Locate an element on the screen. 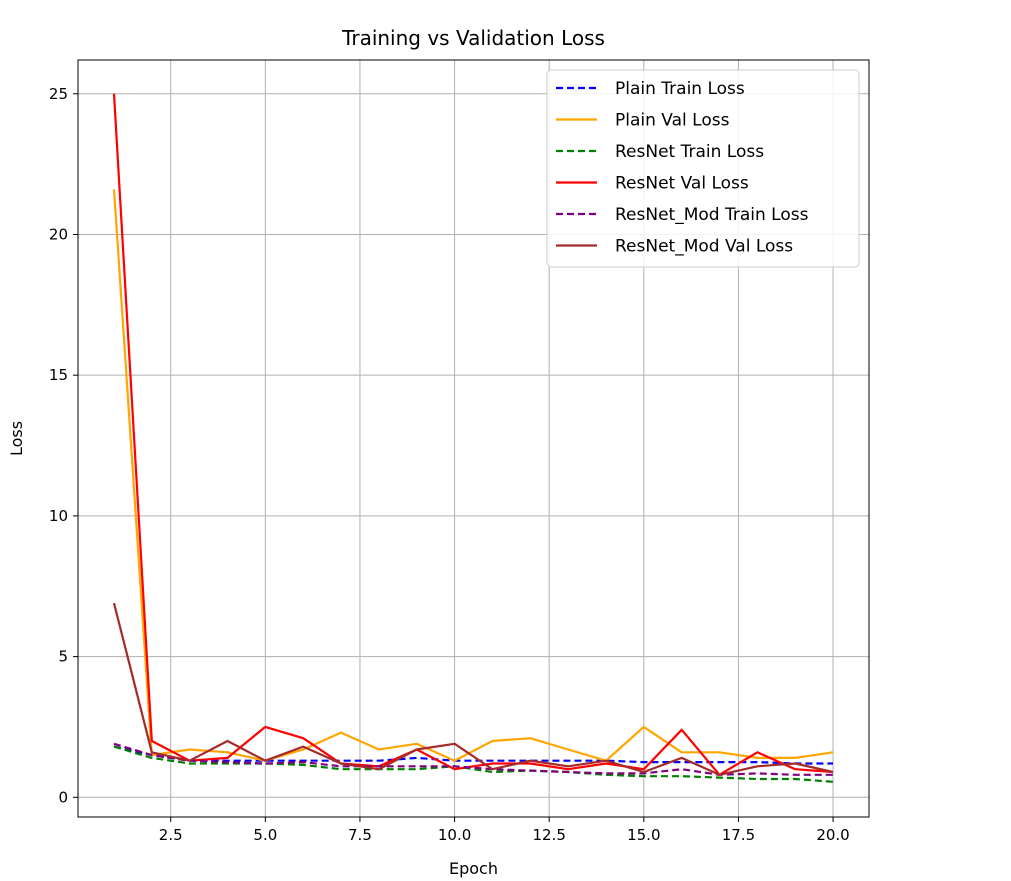  x-tick-label: 20.0 is located at coordinates (832, 835).